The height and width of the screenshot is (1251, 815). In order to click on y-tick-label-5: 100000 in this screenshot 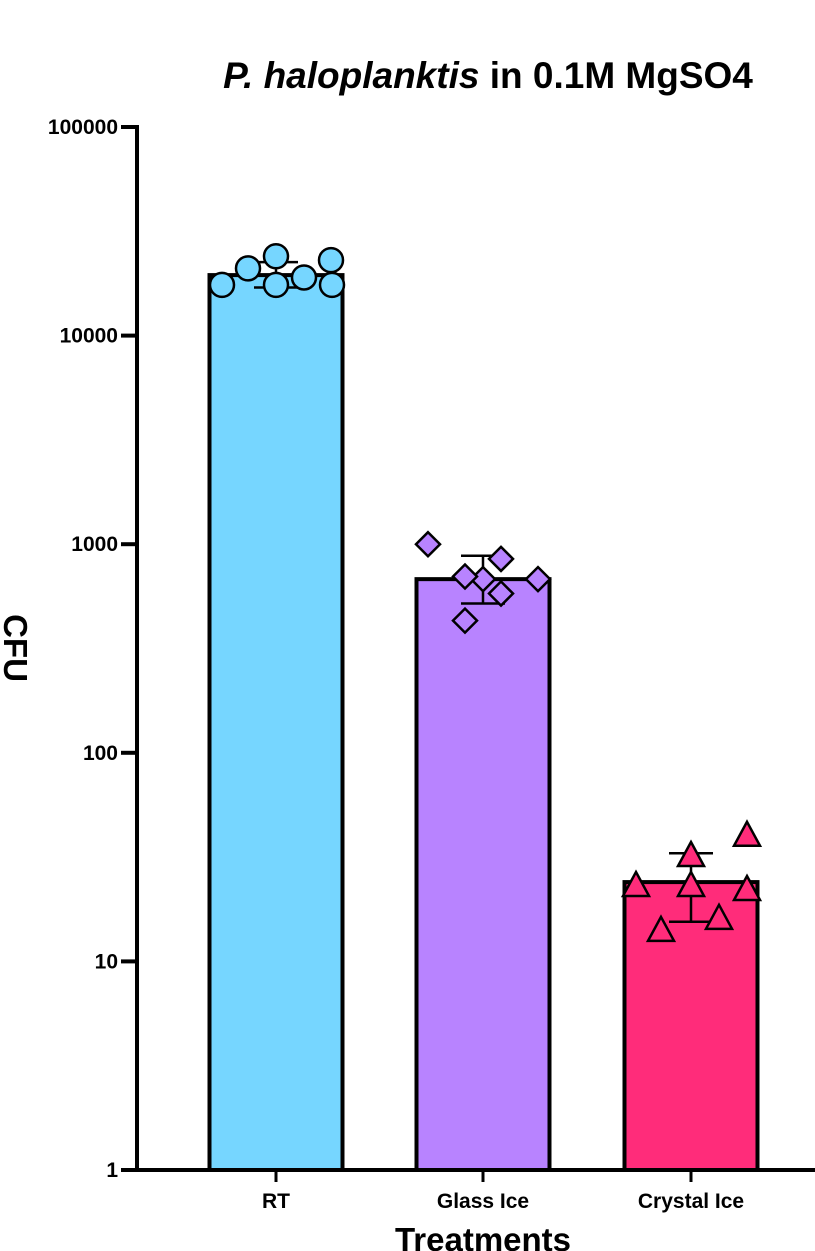, I will do `click(83, 127)`.